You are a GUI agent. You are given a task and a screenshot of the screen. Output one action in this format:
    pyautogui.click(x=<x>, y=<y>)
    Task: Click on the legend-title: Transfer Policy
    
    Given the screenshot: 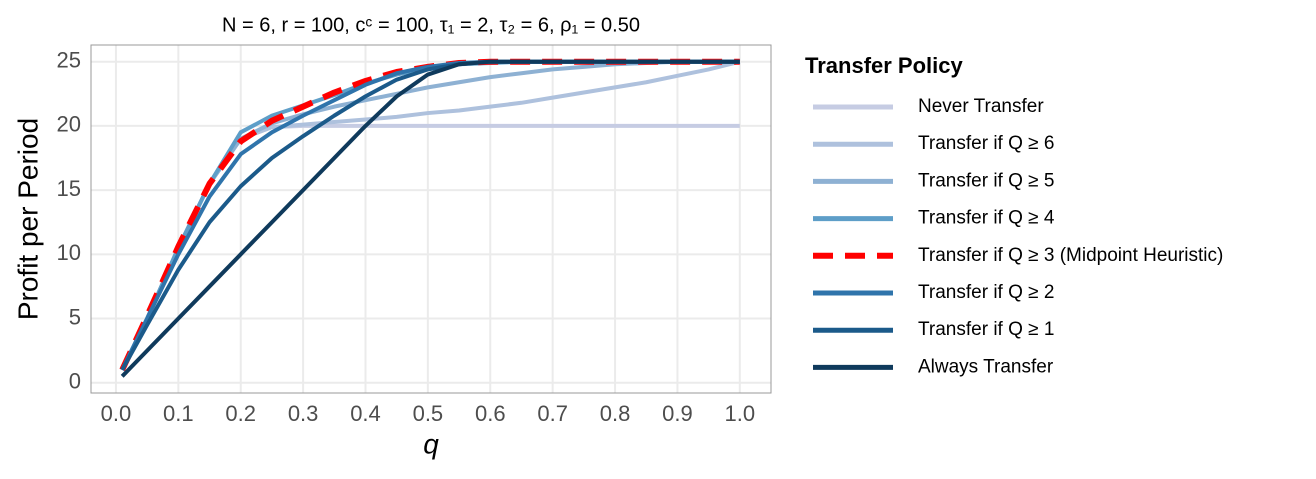 What is the action you would take?
    pyautogui.click(x=884, y=65)
    